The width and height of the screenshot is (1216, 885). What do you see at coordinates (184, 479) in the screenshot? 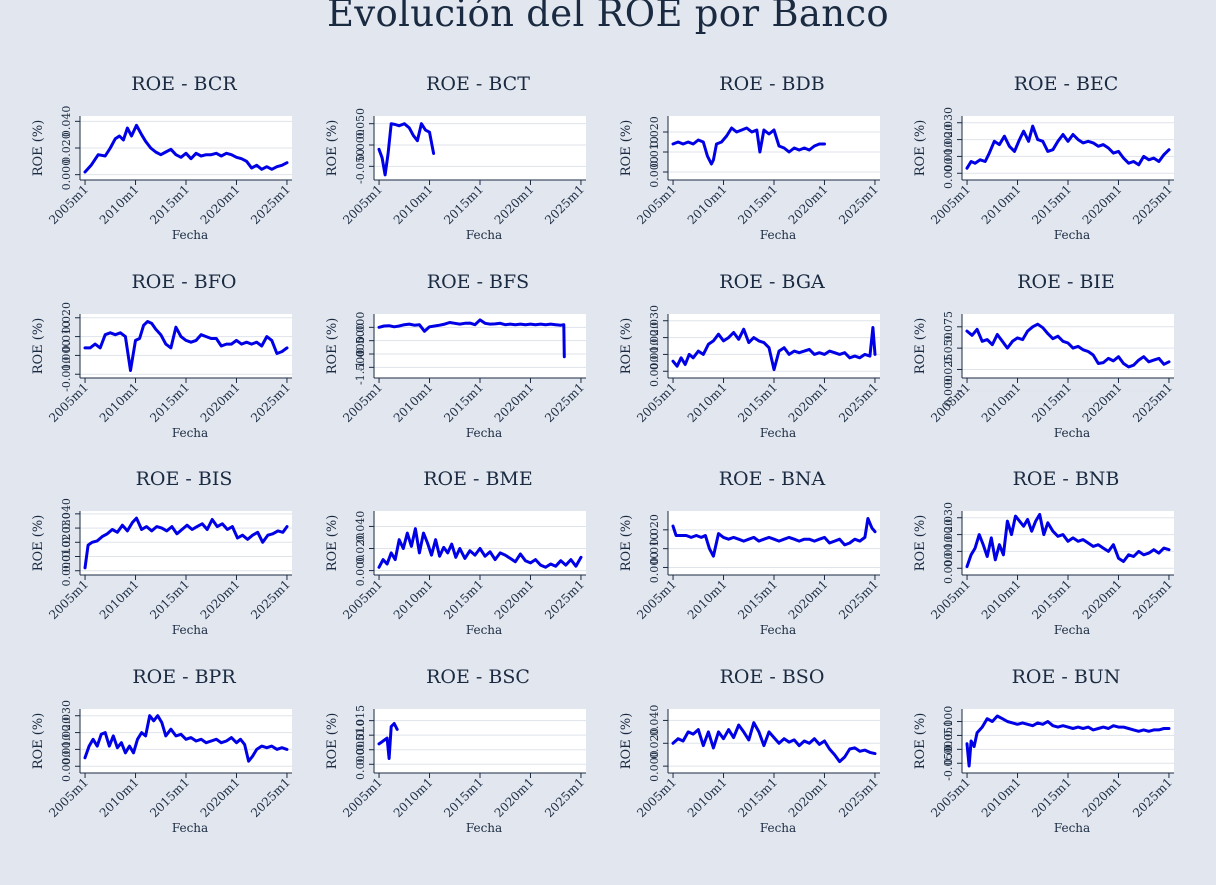
I see `chart-title: ROE - BIS` at bounding box center [184, 479].